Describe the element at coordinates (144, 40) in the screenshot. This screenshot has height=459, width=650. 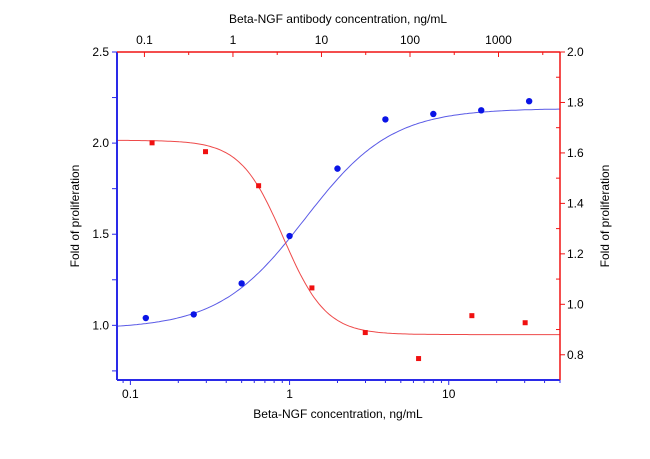
I see `x-top-tick-label: 0.1` at that location.